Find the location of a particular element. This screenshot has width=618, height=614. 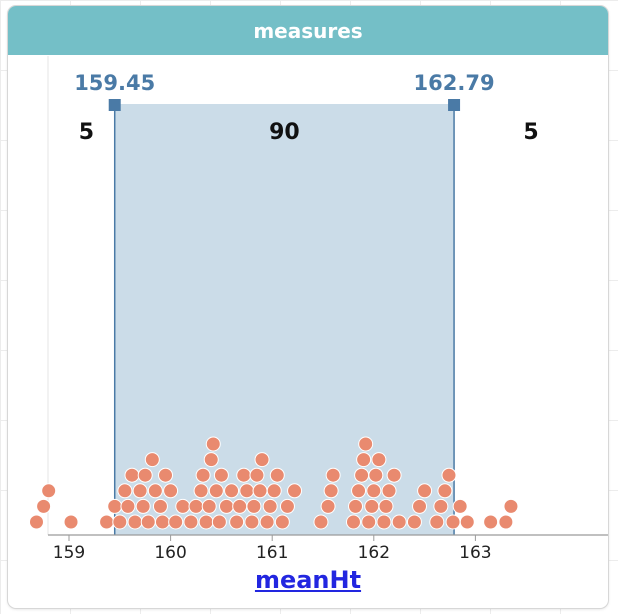

points-layer is located at coordinates (273, 483).